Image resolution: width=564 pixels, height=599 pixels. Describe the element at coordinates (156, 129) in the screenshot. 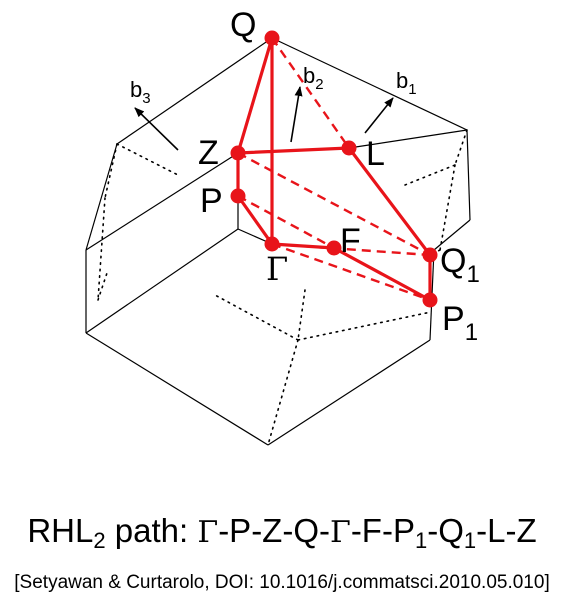

I see `b3-arrow` at that location.